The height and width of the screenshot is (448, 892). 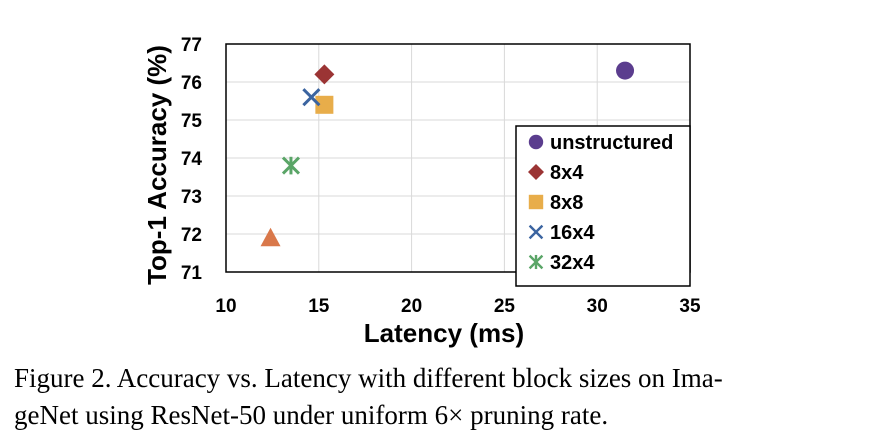 What do you see at coordinates (690, 306) in the screenshot?
I see `x-tick-label: 35` at bounding box center [690, 306].